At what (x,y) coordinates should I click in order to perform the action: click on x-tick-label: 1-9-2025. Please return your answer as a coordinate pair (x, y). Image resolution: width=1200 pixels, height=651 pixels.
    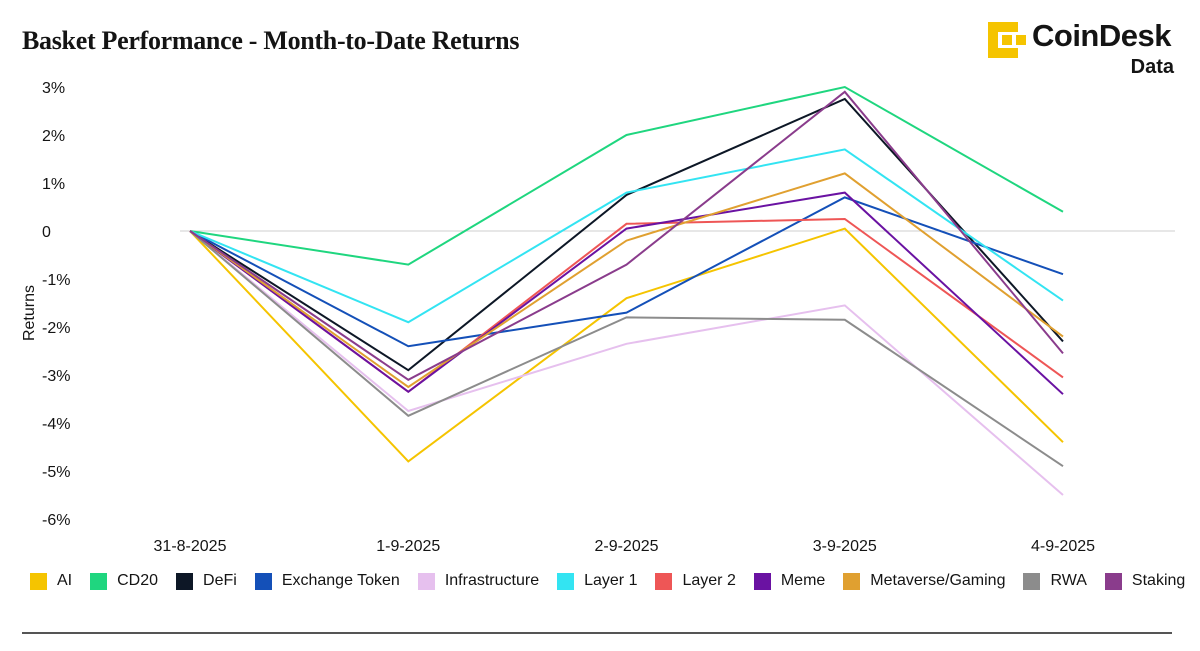
    Looking at the image, I should click on (408, 546).